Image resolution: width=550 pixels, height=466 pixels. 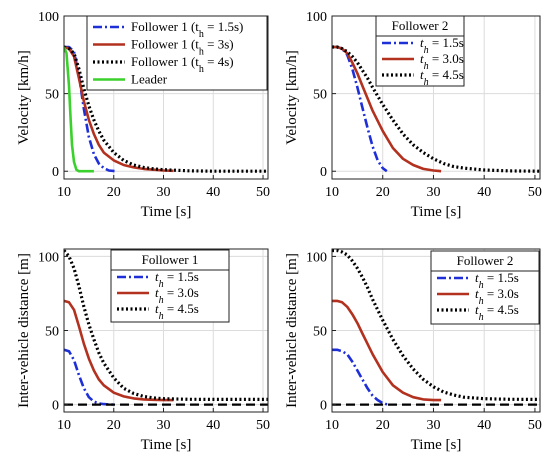 What do you see at coordinates (149, 79) in the screenshot?
I see `legend-label: Leader` at bounding box center [149, 79].